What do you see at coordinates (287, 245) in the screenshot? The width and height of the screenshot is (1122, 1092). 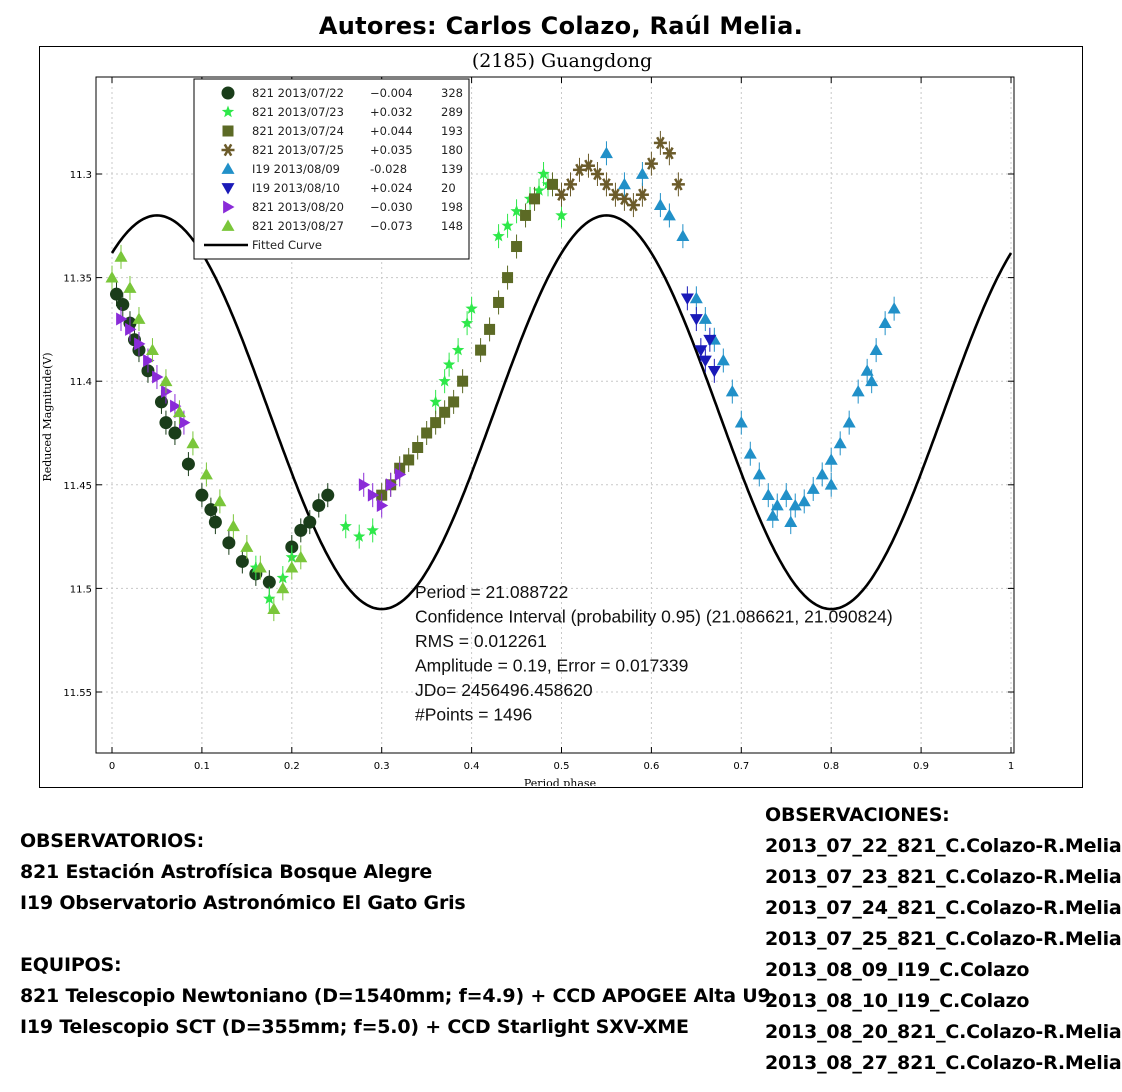 I see `legend-fit-label: Fitted Curve` at bounding box center [287, 245].